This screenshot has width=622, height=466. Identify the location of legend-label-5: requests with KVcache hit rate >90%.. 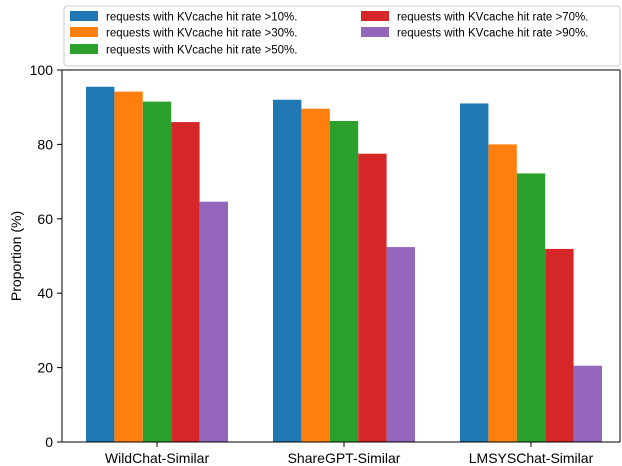
(492, 34).